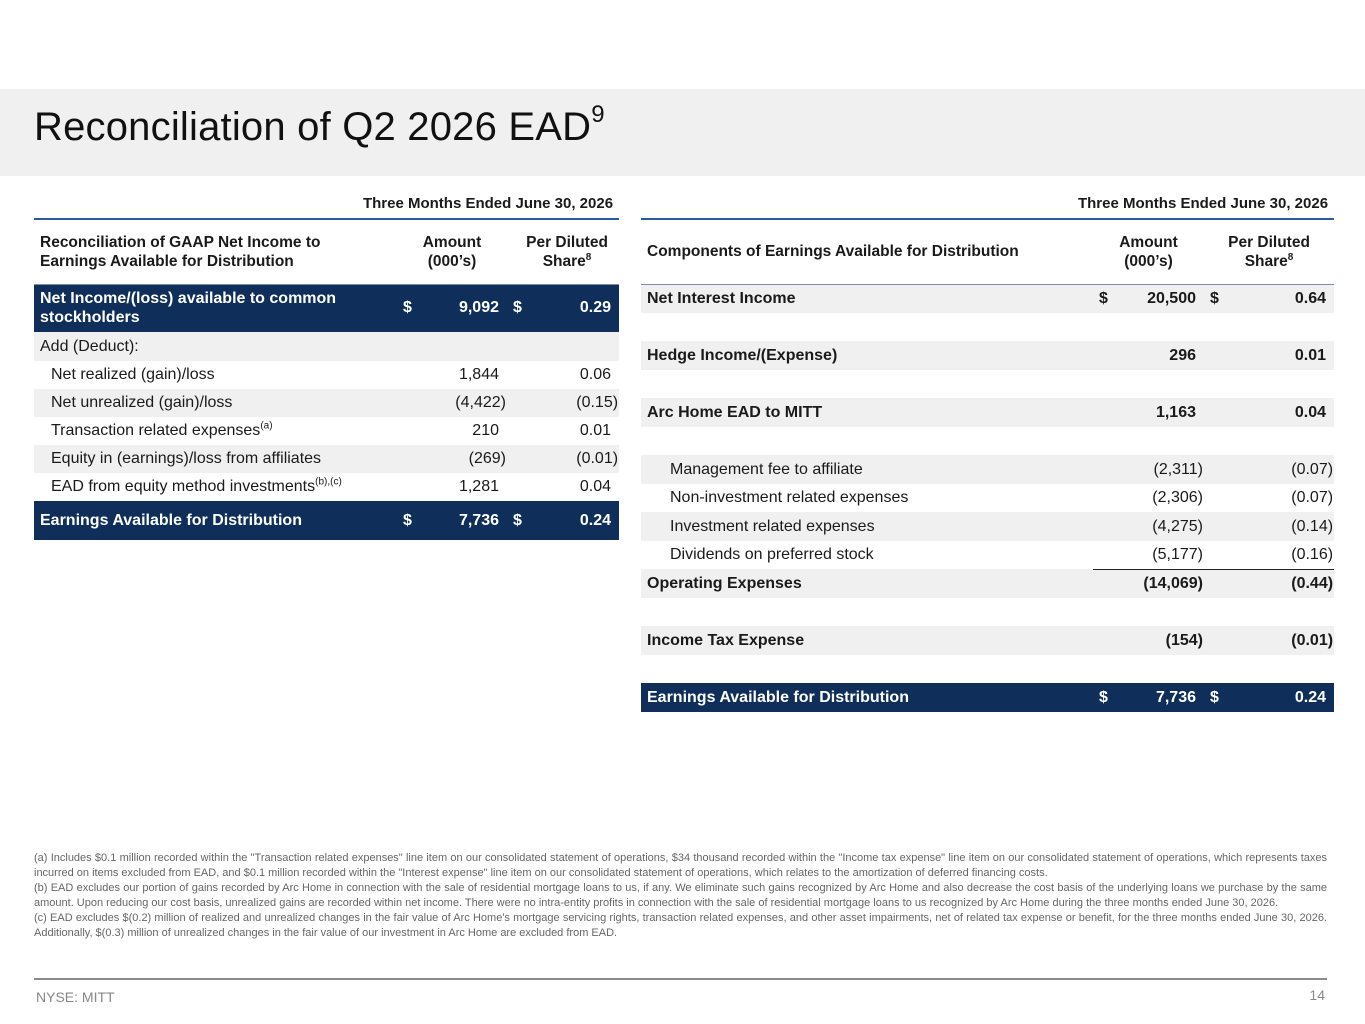 The width and height of the screenshot is (1365, 1024). I want to click on ticker-label: NYSE: MITT, so click(75, 997).